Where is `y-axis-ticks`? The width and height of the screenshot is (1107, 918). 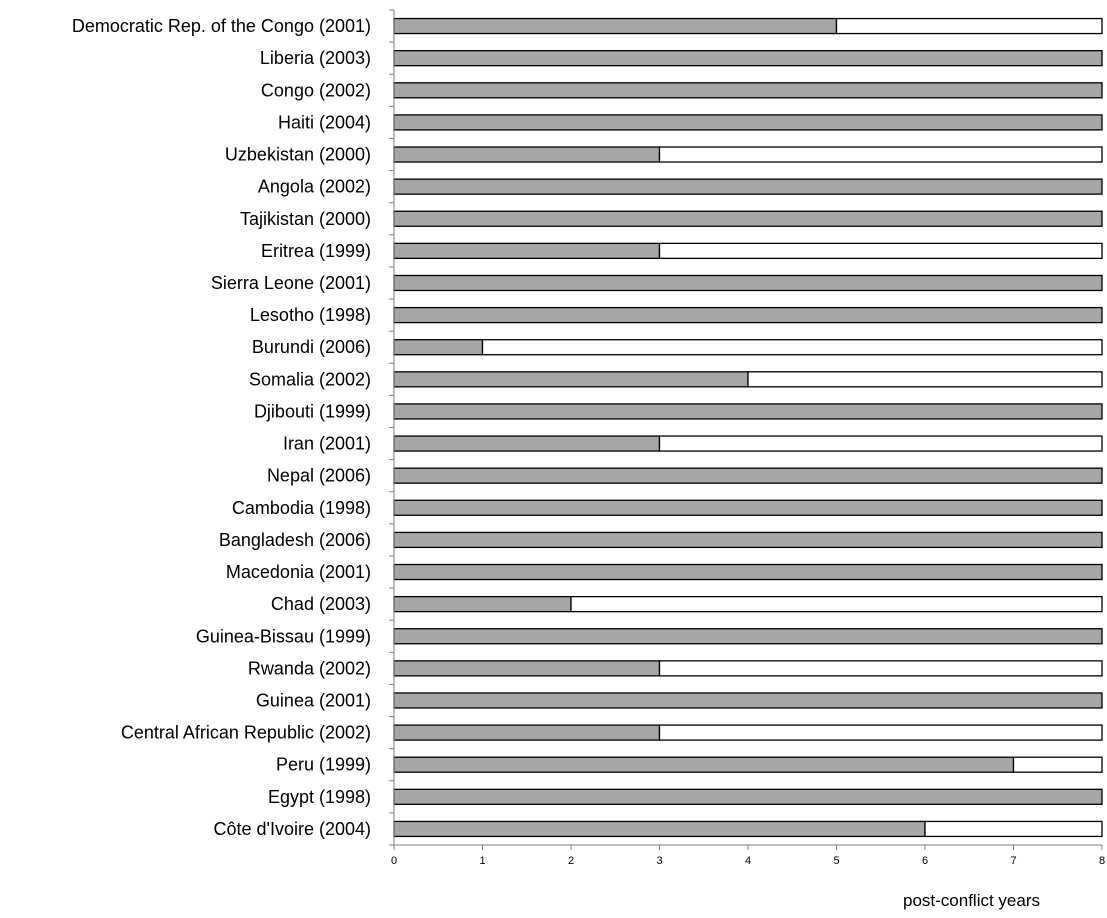
y-axis-ticks is located at coordinates (391, 427).